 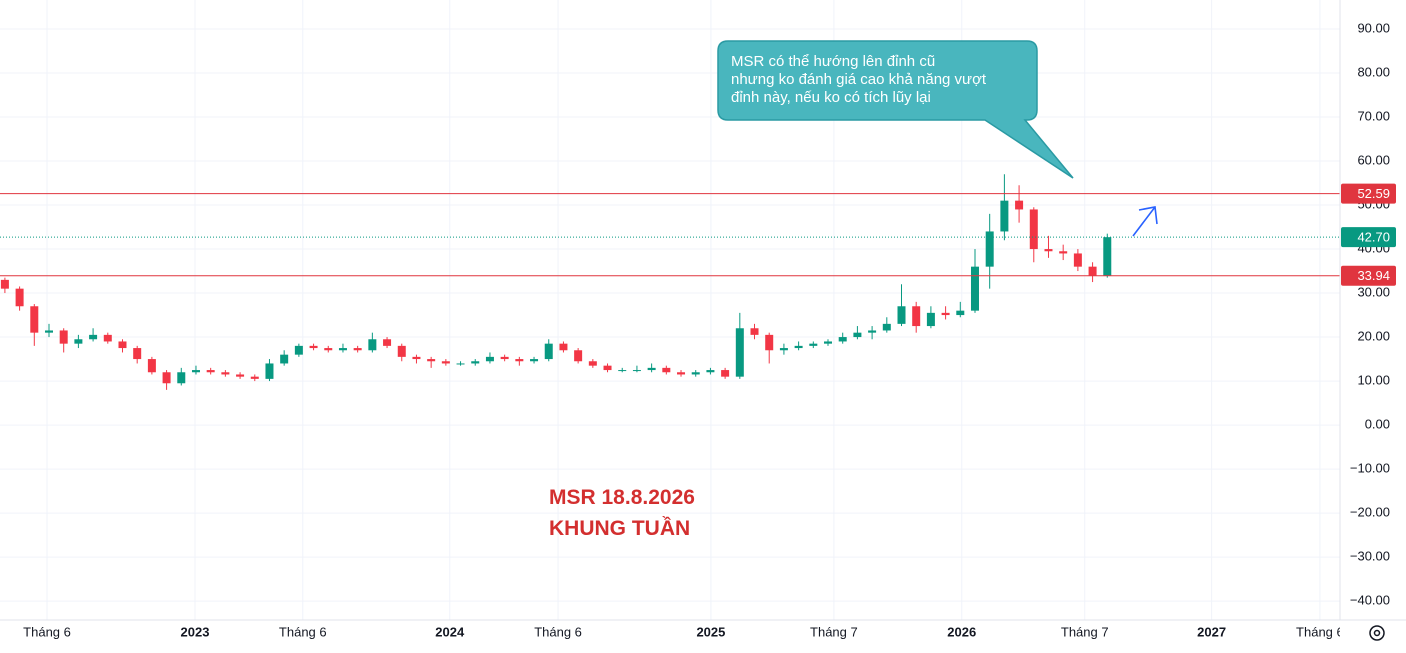 What do you see at coordinates (831, 97) in the screenshot?
I see `callout-text: đỉnh này, nếu ko có tích lũy lại` at bounding box center [831, 97].